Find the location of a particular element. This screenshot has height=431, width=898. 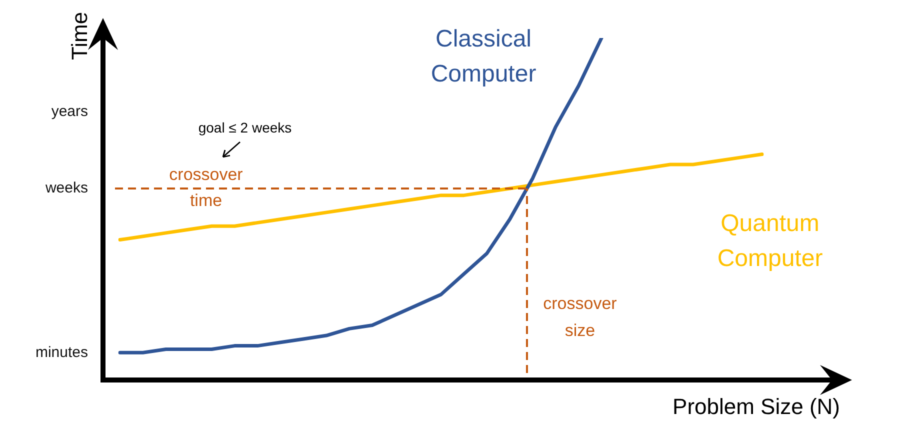

ref-line-label: crossover time is located at coordinates (206, 187).